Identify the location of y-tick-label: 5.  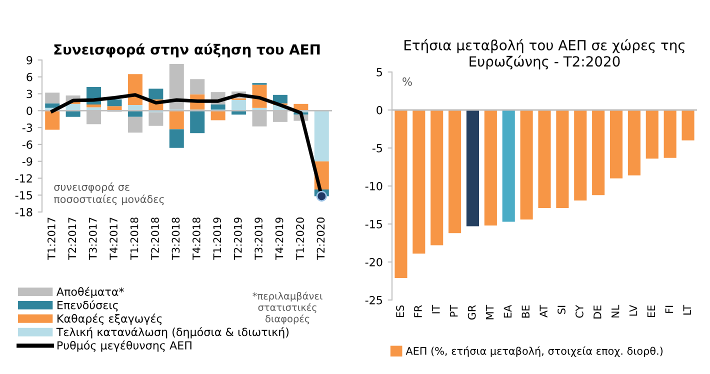
(379, 72).